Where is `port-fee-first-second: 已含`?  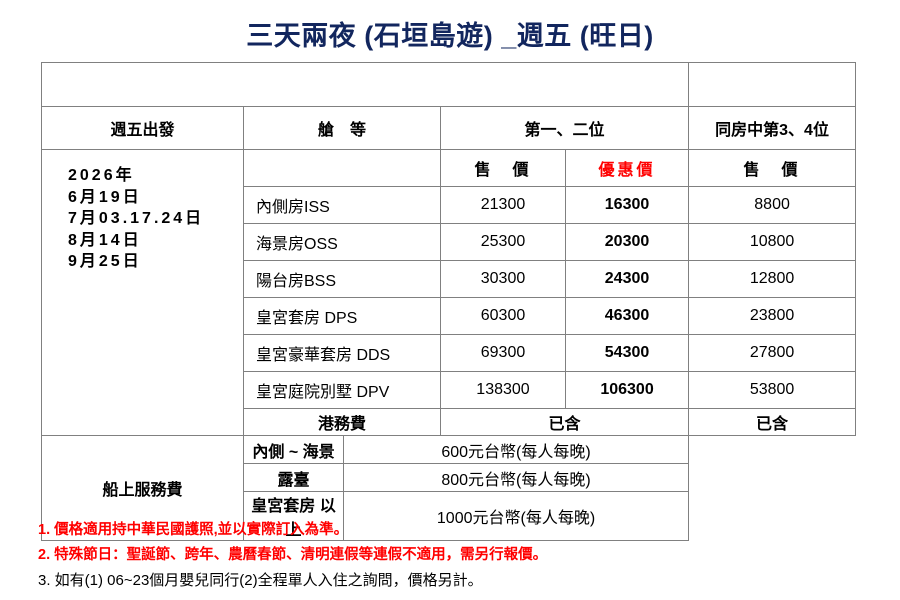
port-fee-first-second: 已含 is located at coordinates (564, 422).